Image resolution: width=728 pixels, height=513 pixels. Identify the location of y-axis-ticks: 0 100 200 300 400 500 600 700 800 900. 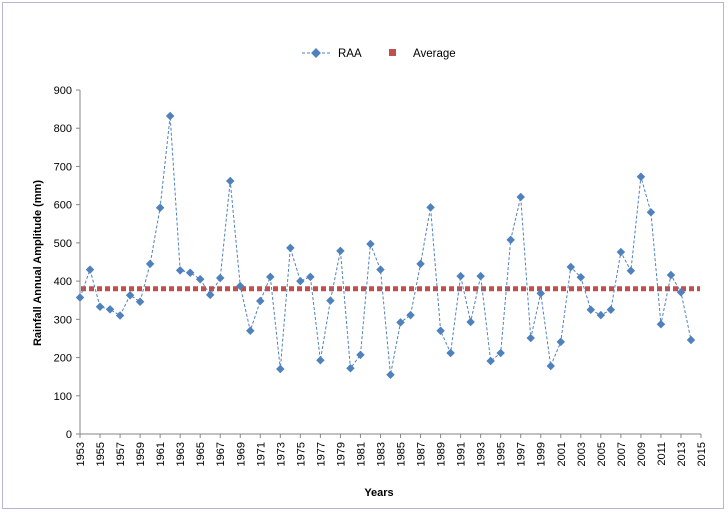
(67, 263).